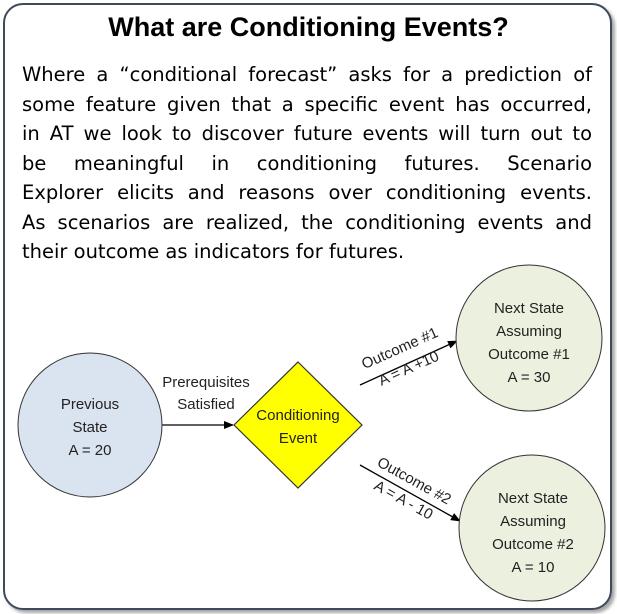 This screenshot has height=614, width=617. Describe the element at coordinates (533, 544) in the screenshot. I see `next-state2-label-3: Outcome #2` at that location.